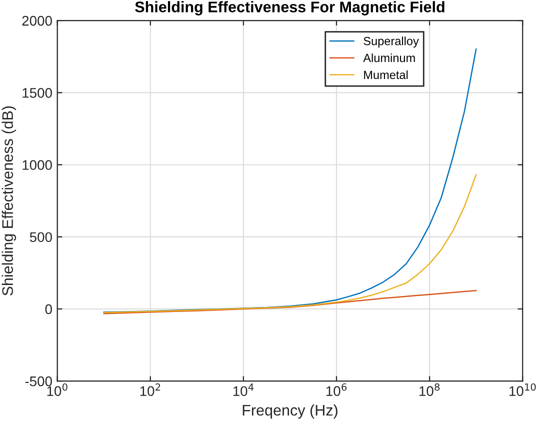 The image size is (536, 437). What do you see at coordinates (9, 201) in the screenshot?
I see `y-axis-title: Shielding Effectiveness (dB)` at bounding box center [9, 201].